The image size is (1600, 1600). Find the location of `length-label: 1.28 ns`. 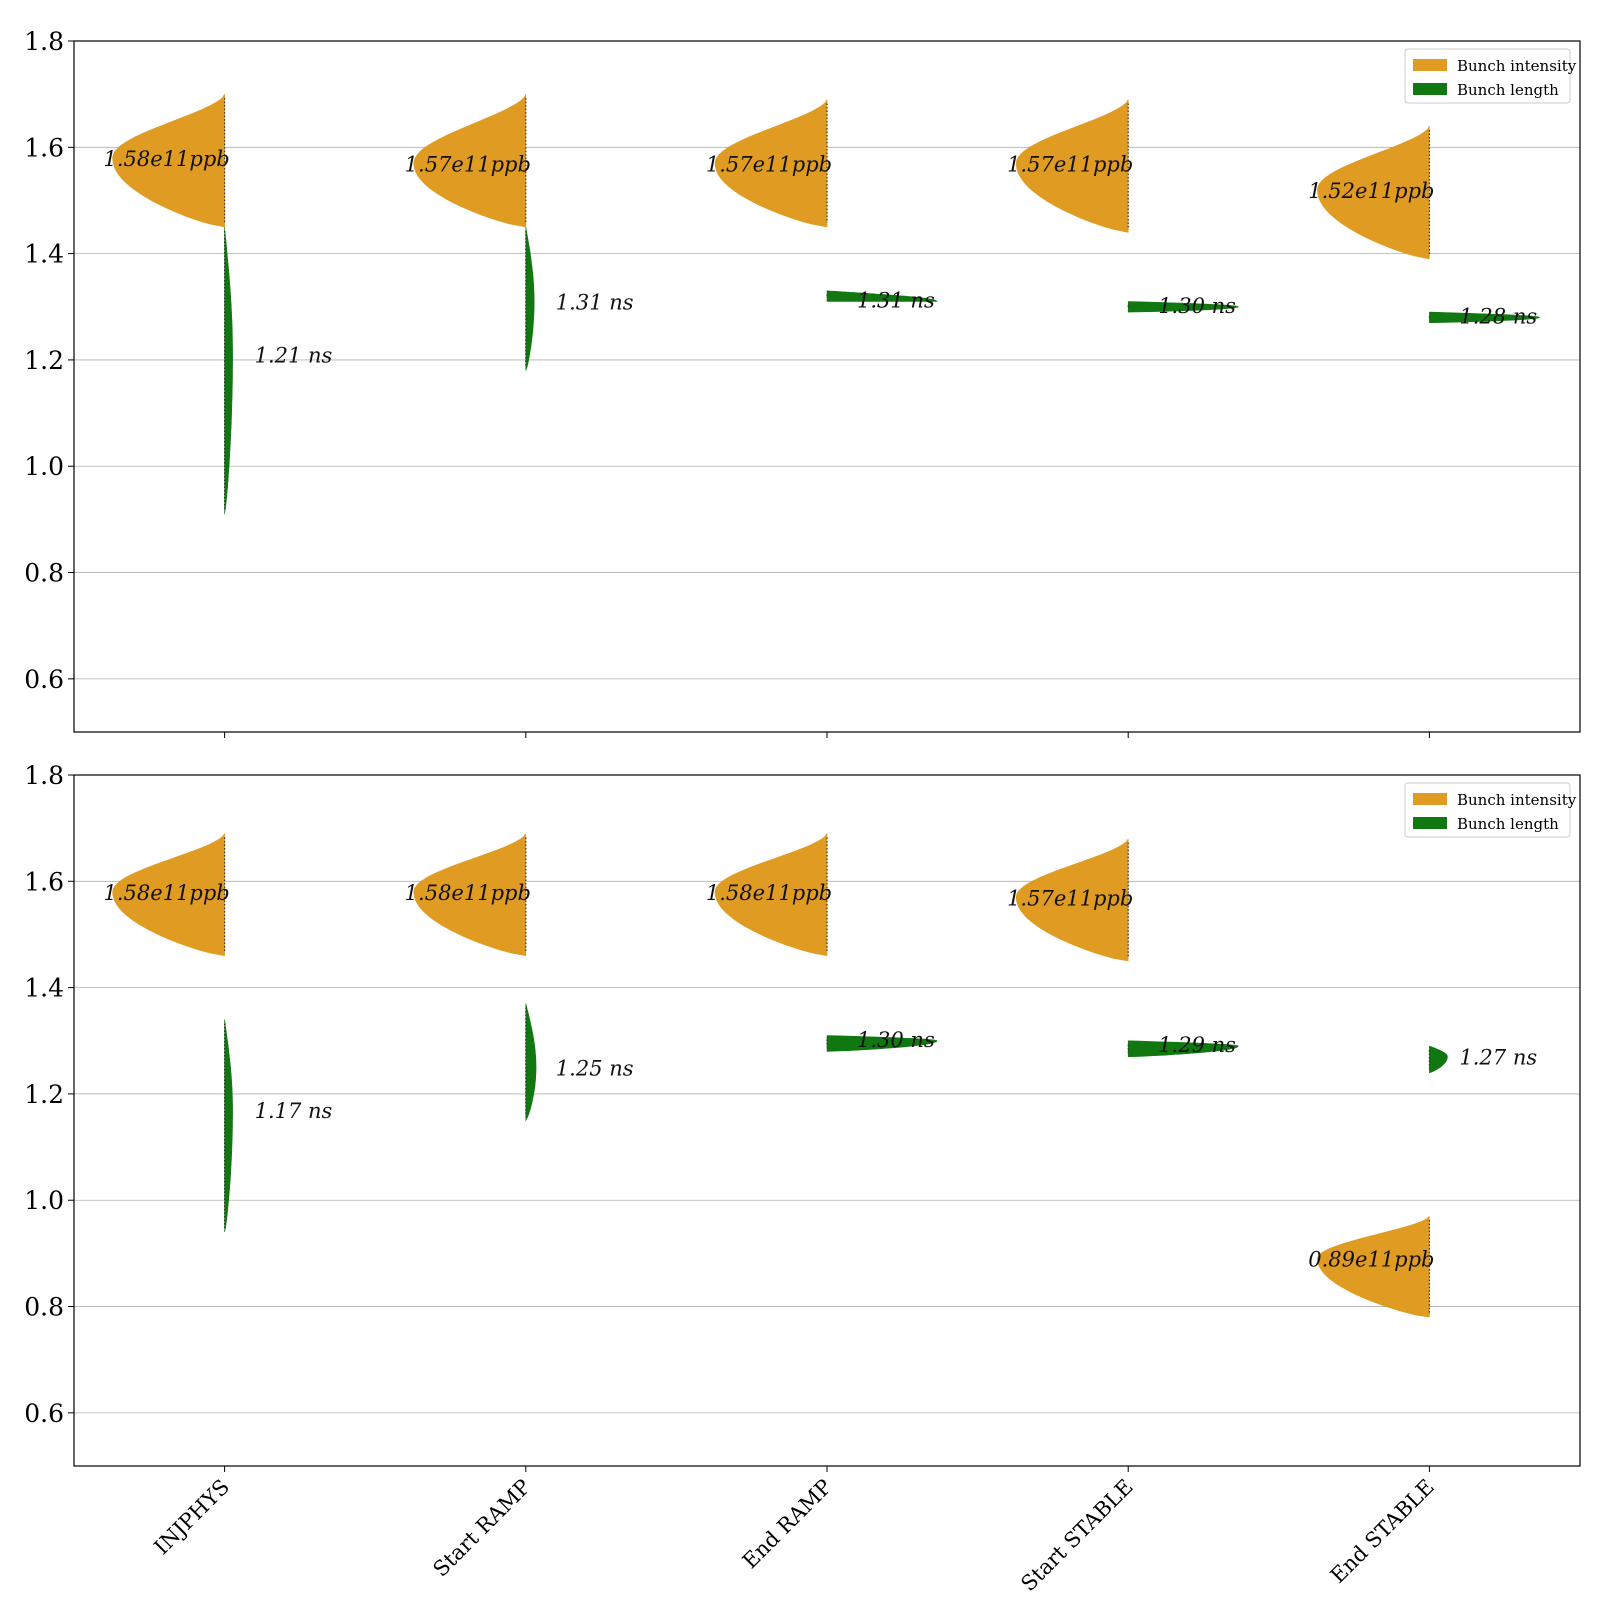

length-label: 1.28 ns is located at coordinates (1498, 316).